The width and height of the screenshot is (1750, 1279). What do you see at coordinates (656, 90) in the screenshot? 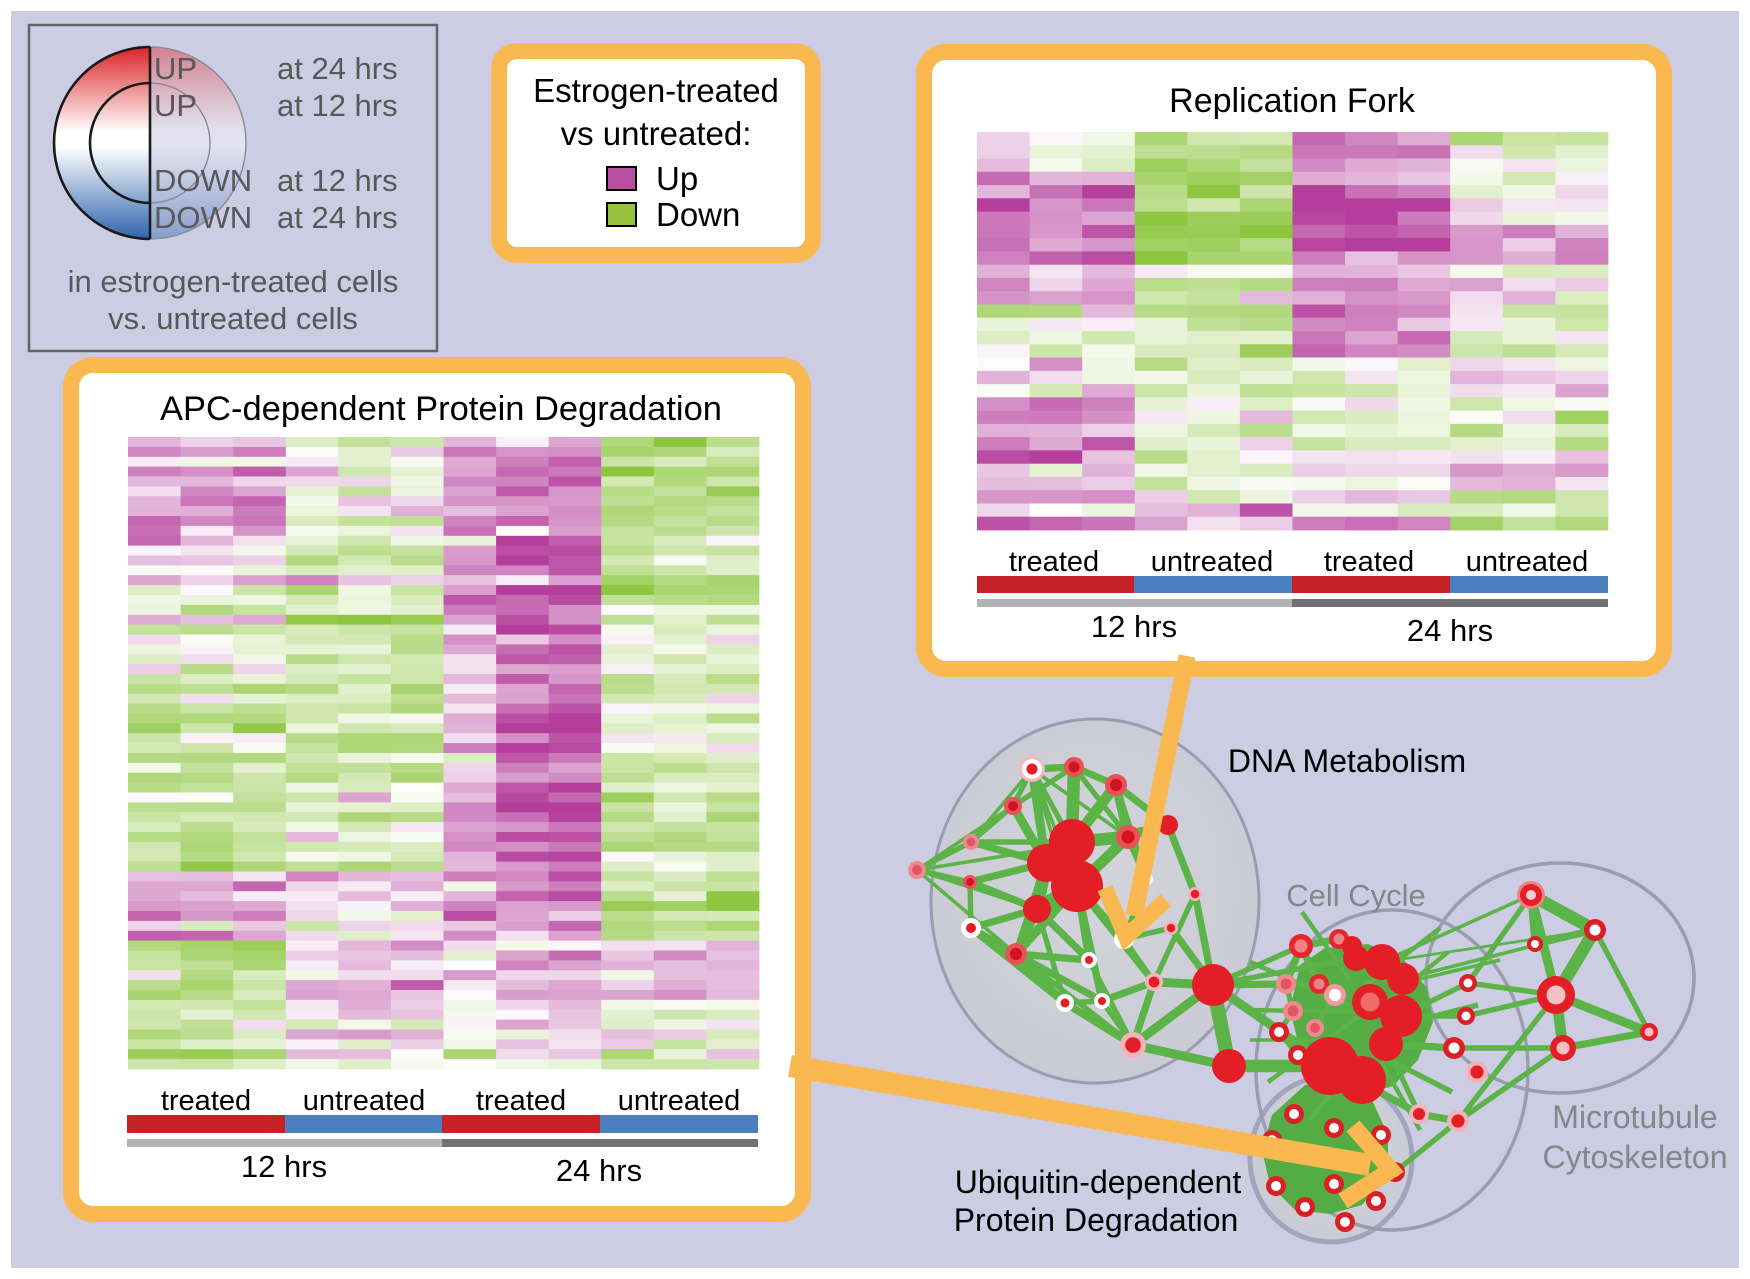
I see `svg-text: Estrogen-treated` at bounding box center [656, 90].